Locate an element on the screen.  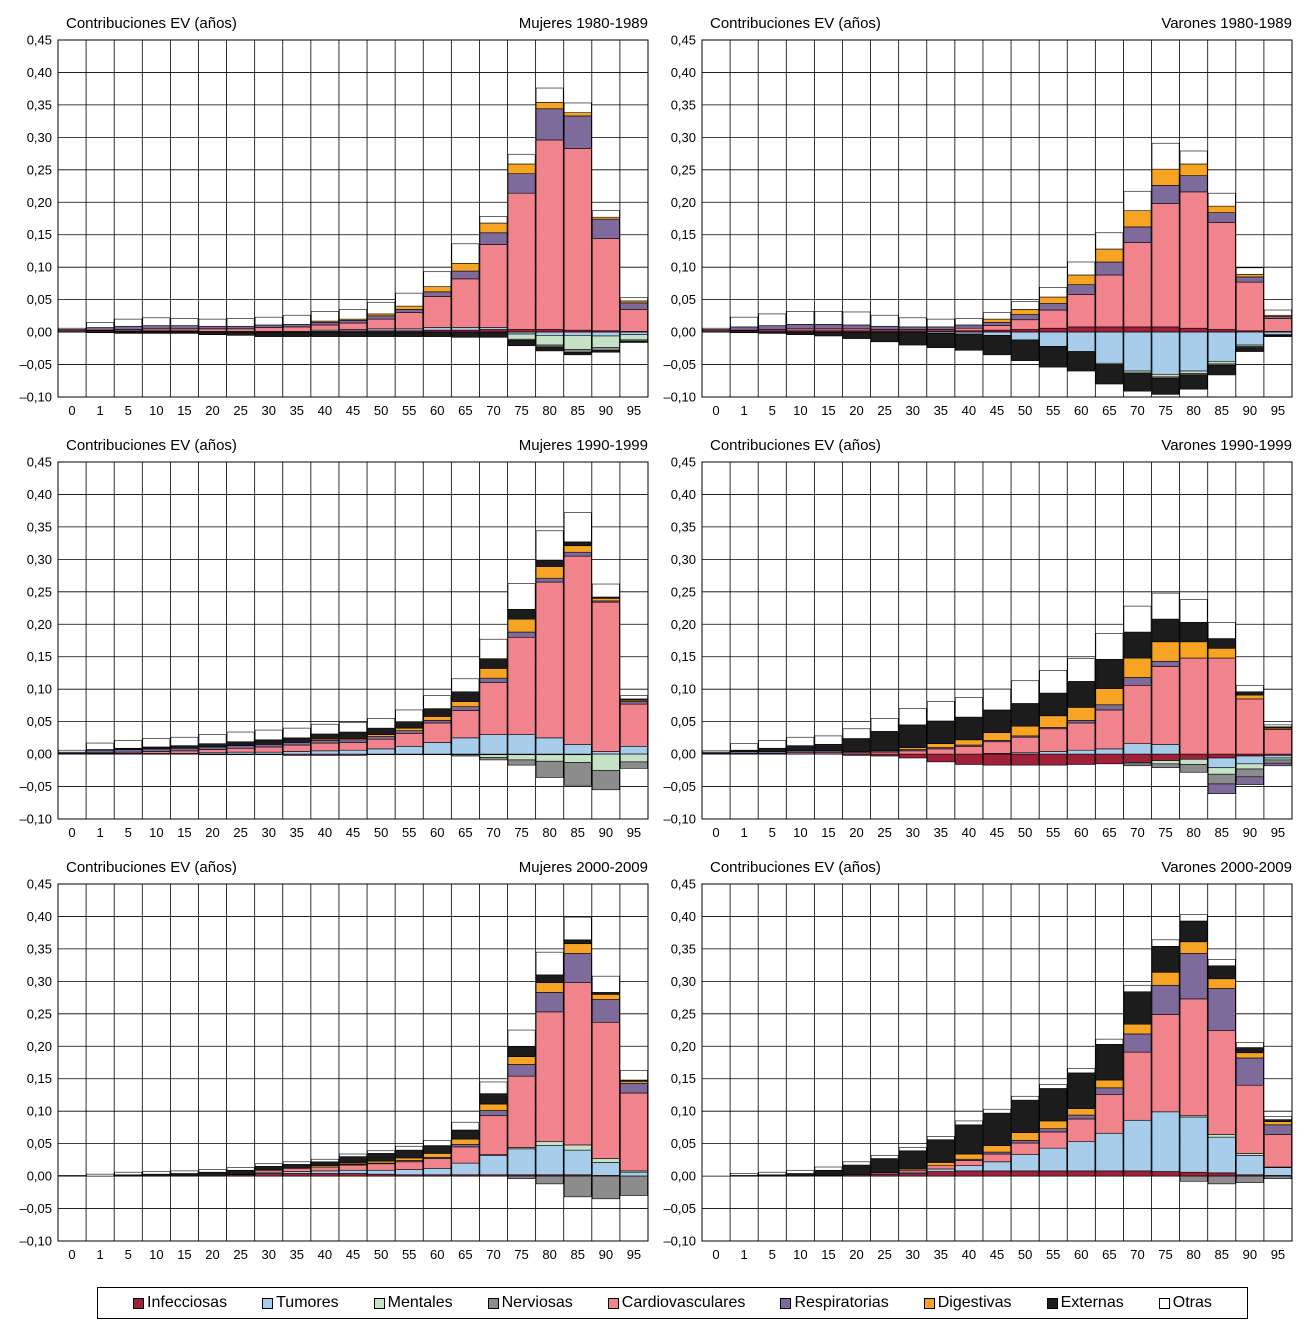
x-tick-label: 60 is located at coordinates (1081, 410).